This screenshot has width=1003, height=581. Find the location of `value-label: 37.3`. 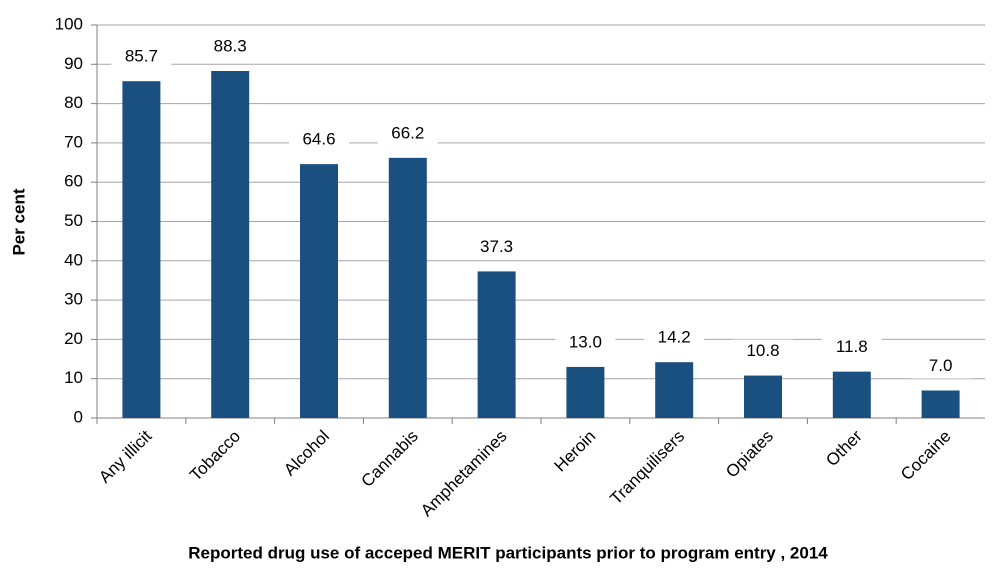

value-label: 37.3 is located at coordinates (496, 246).